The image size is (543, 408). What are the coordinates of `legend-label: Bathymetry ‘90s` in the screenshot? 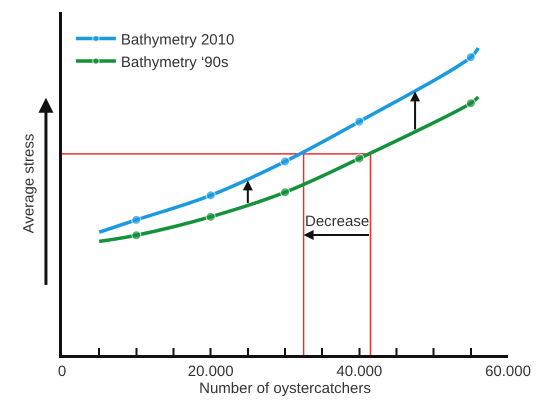 It's located at (174, 62).